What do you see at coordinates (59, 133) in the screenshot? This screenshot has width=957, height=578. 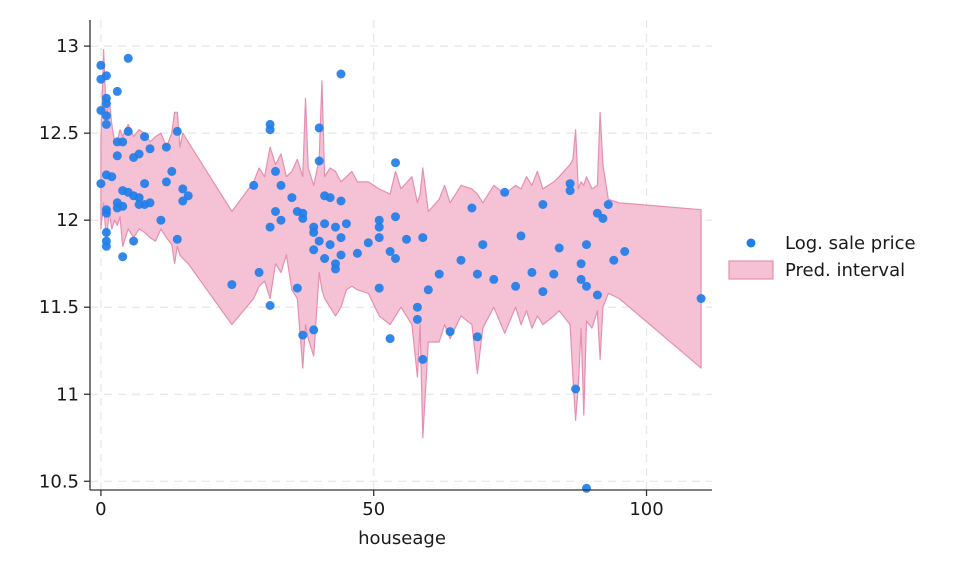 I see `y-tick-label-4: 12.5` at bounding box center [59, 133].